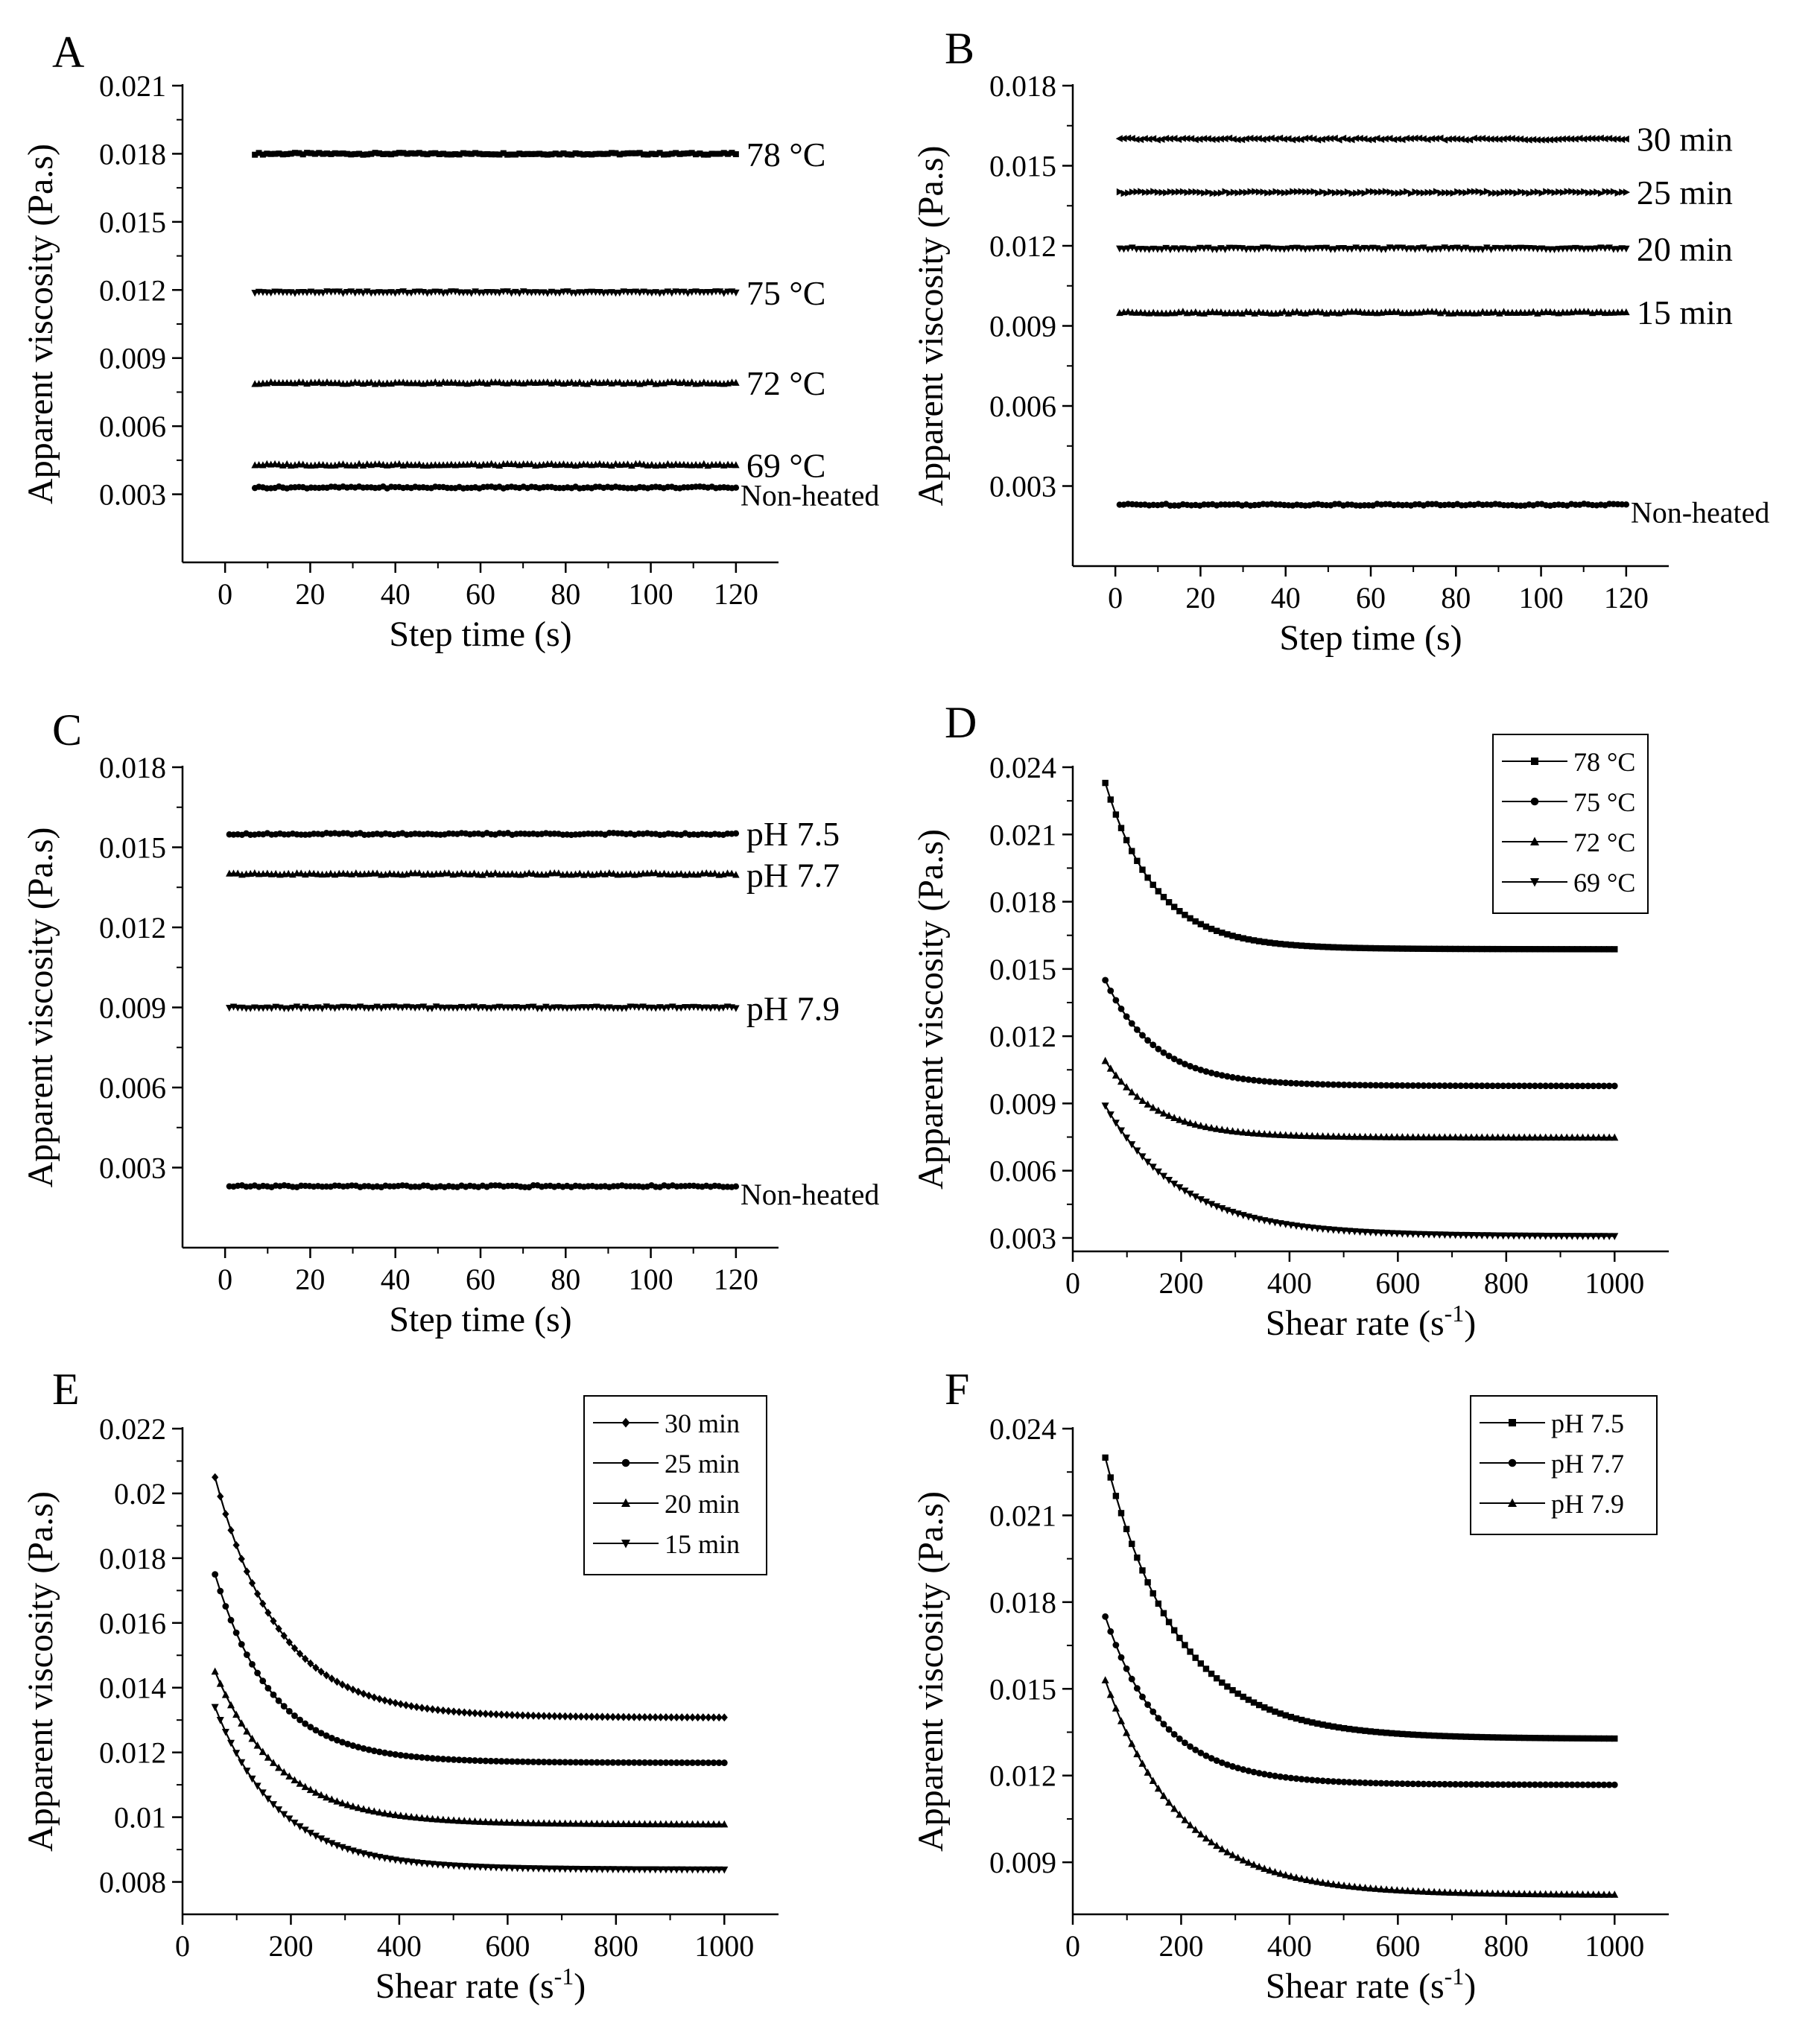 Image resolution: width=1820 pixels, height=2032 pixels. What do you see at coordinates (565, 495) in the screenshot?
I see `series-non-heated: Non-heated` at bounding box center [565, 495].